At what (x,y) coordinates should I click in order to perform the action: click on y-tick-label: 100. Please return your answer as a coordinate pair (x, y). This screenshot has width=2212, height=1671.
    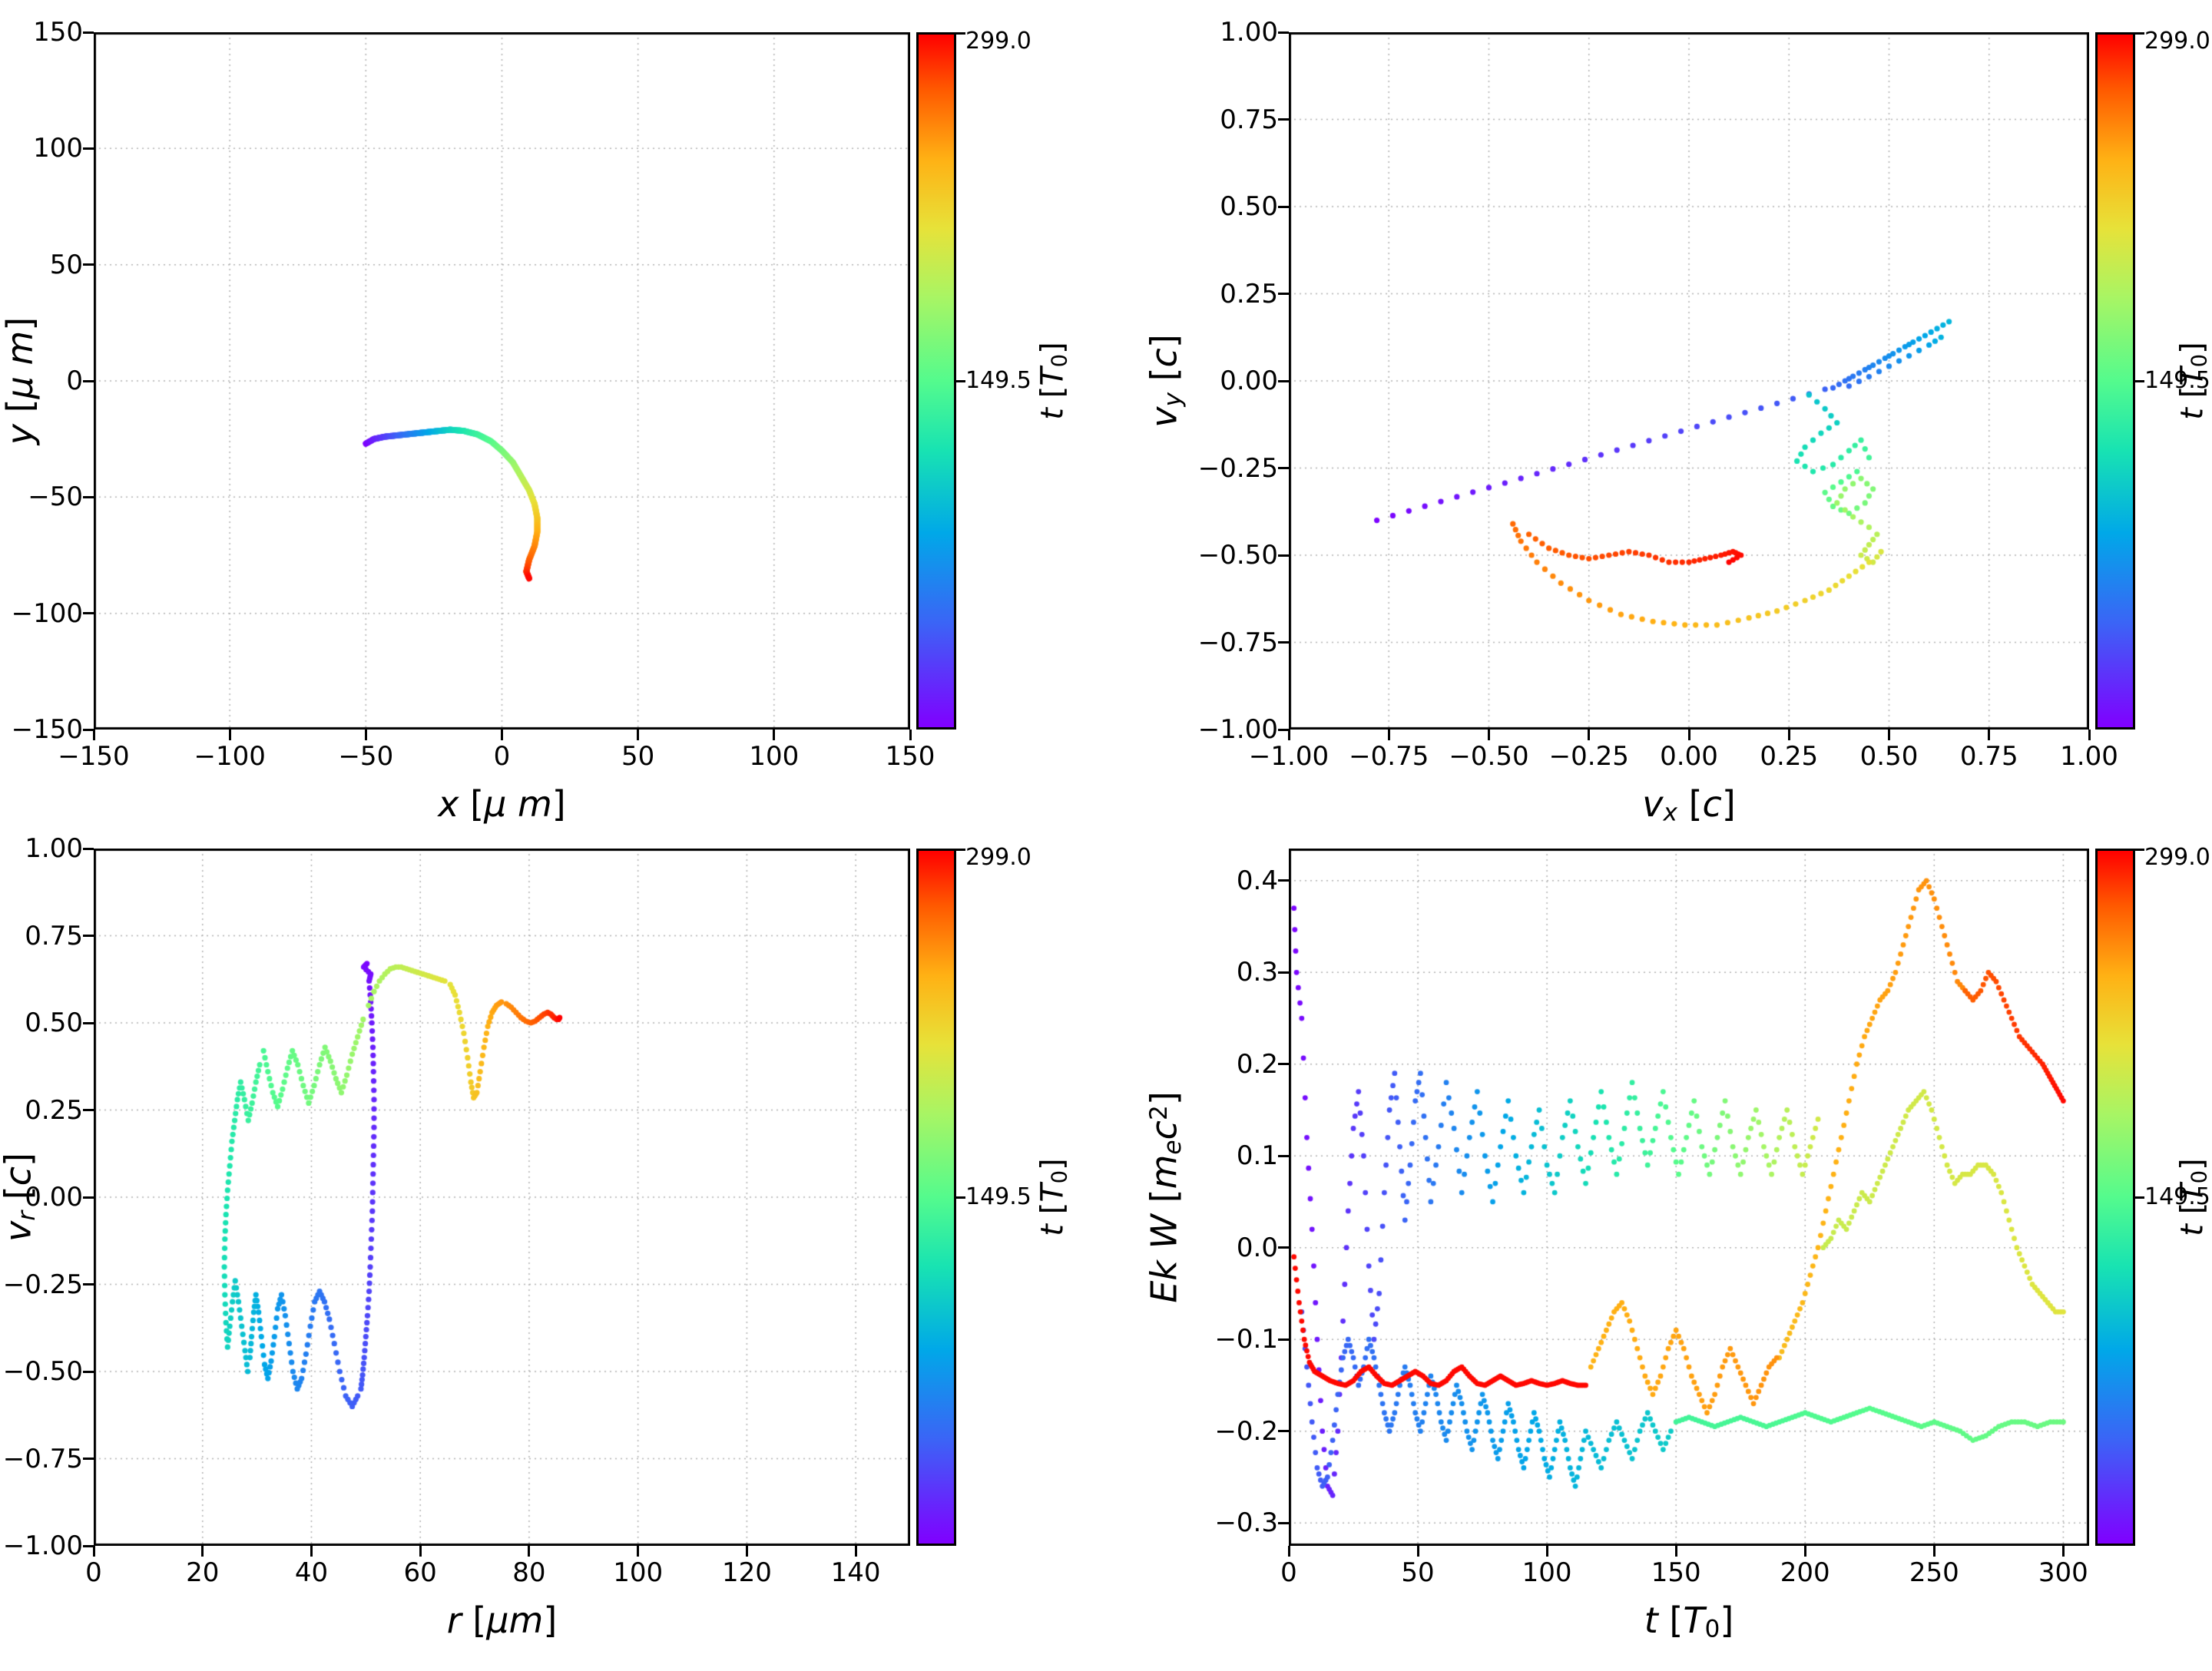
    Looking at the image, I should click on (58, 148).